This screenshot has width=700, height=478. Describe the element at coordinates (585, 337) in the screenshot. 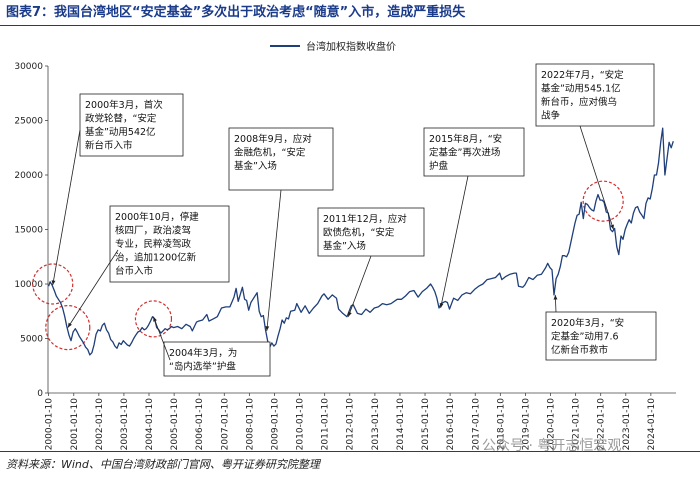

I see `annotation-text: 定基金”动用7.6` at that location.